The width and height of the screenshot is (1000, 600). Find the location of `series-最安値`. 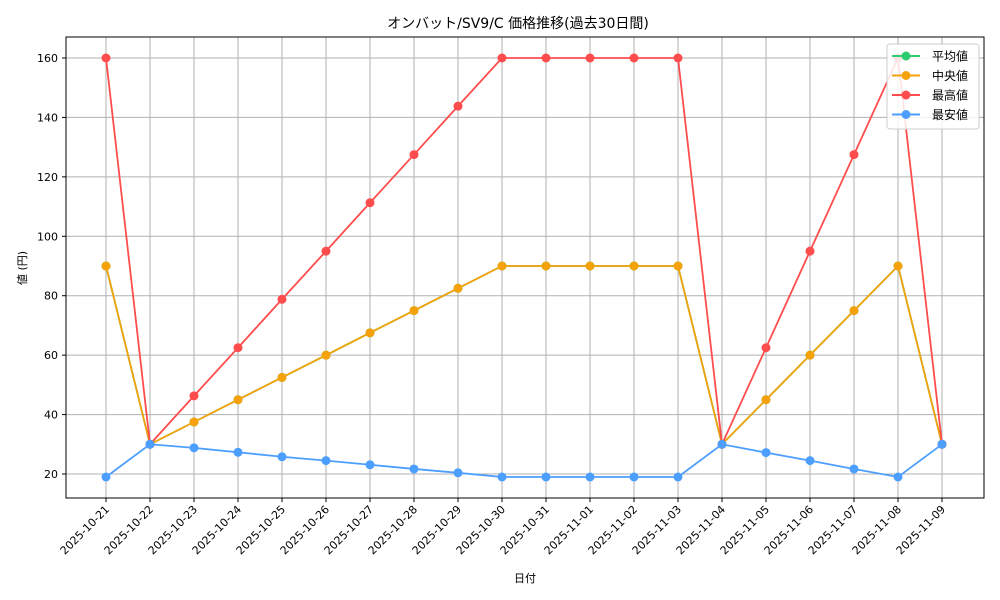

series-最安値 is located at coordinates (524, 460).